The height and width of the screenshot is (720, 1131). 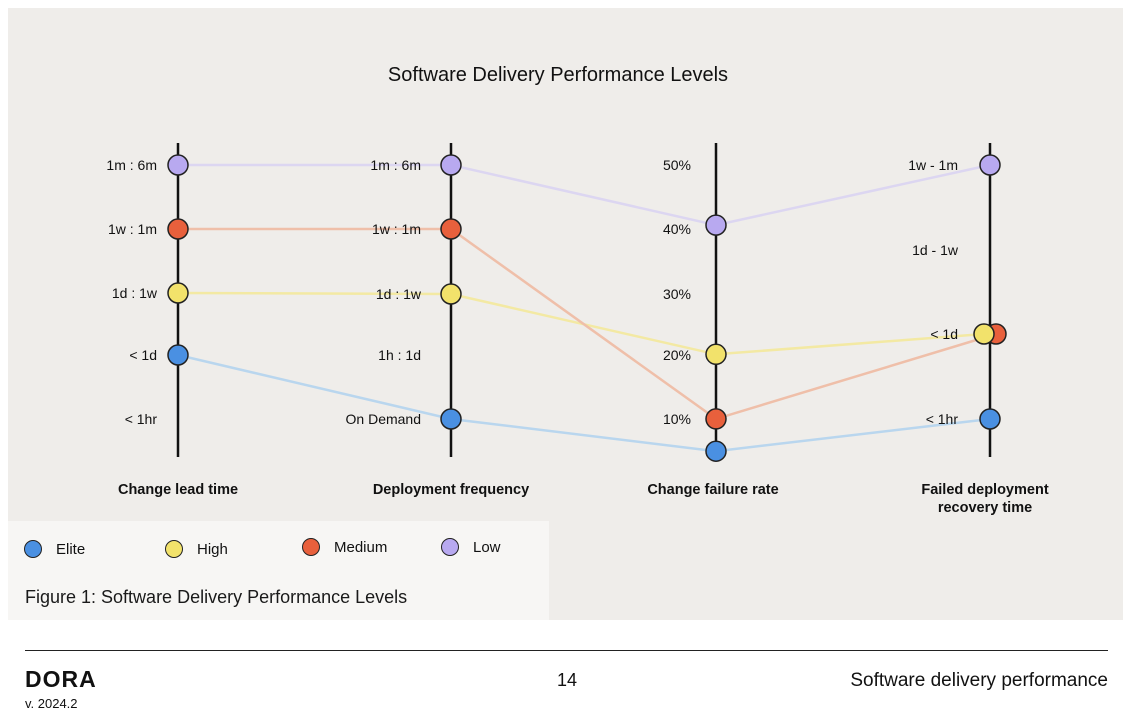 I want to click on tick-label-deployment-frequency-0: 1m : 6m, so click(x=395, y=165).